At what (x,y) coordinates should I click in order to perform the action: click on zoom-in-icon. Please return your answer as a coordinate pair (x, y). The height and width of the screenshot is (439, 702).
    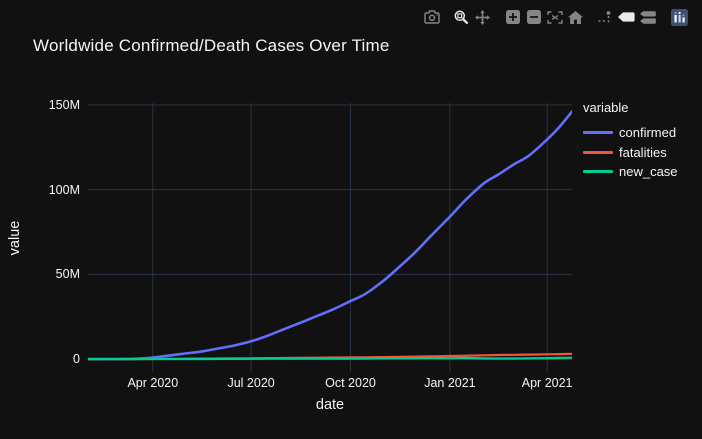
    Looking at the image, I should click on (512, 17).